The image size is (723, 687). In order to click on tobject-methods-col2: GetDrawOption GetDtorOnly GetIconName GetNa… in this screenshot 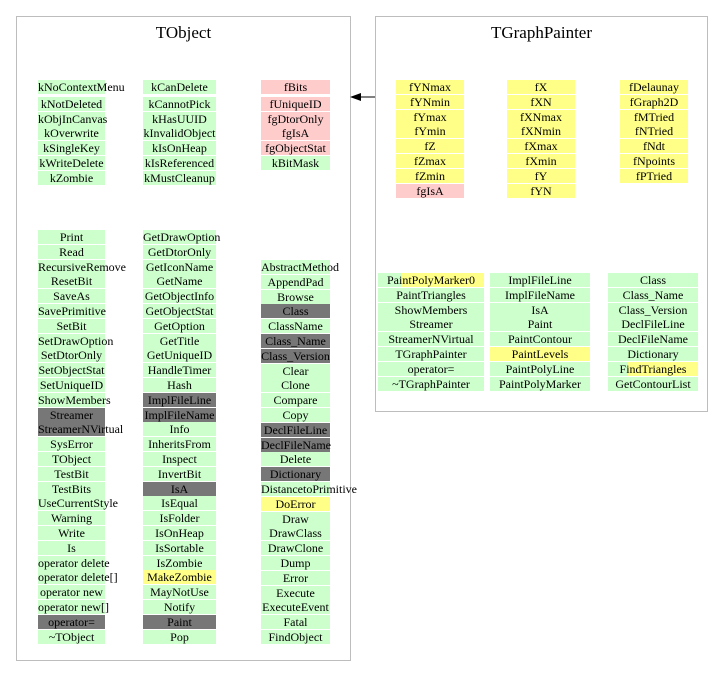, I will do `click(182, 437)`.